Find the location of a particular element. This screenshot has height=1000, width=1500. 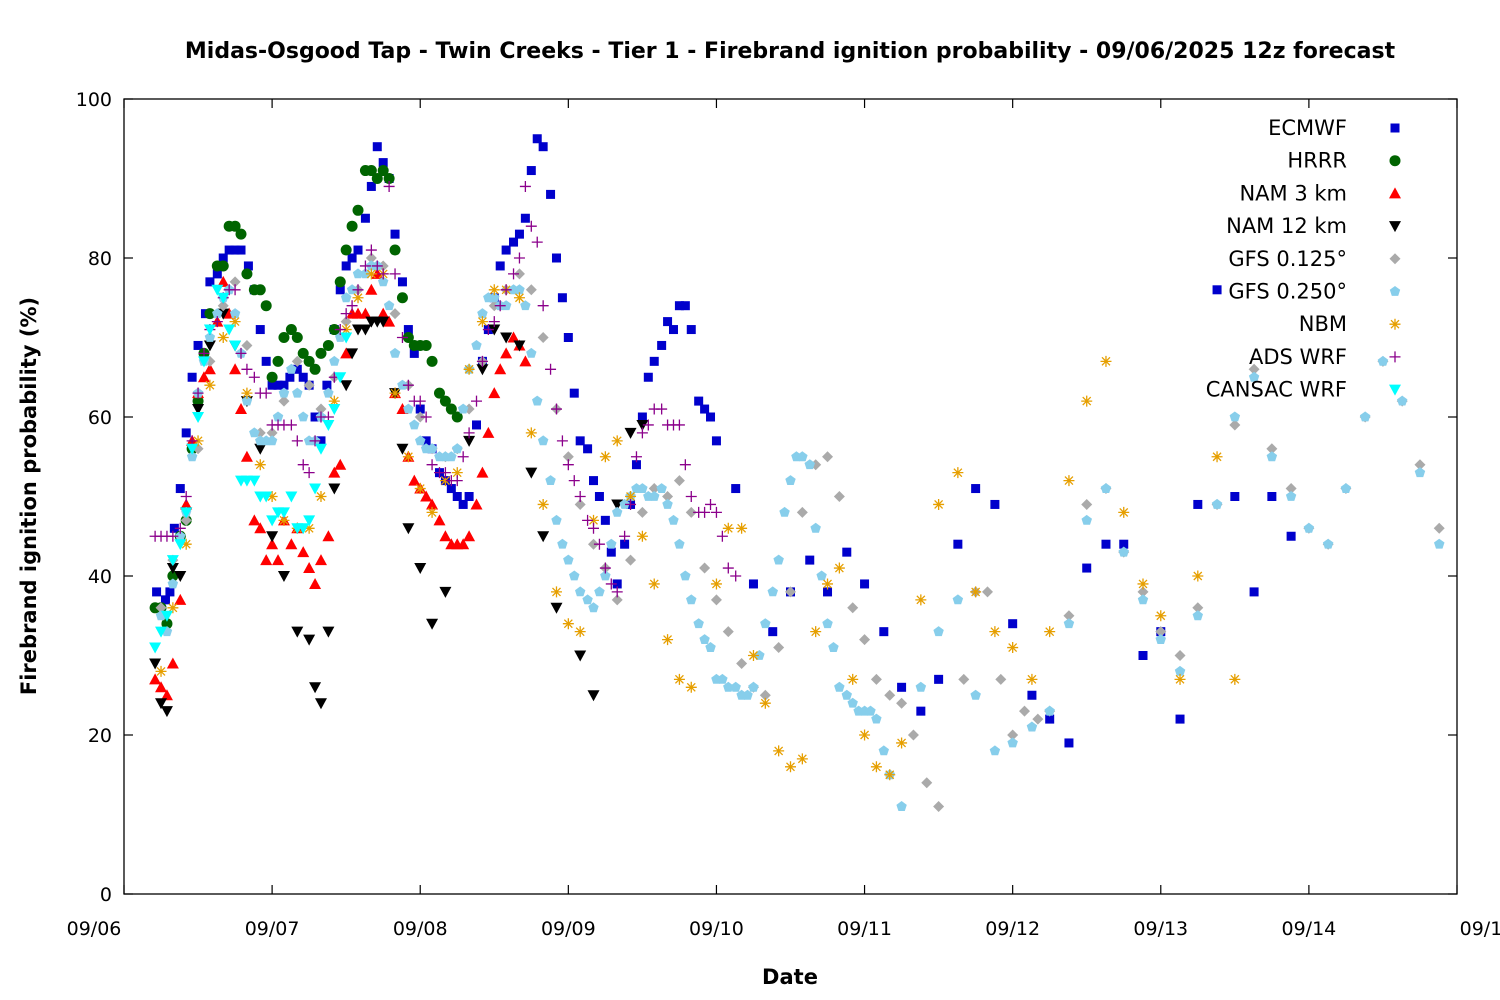

legend-label: GFS 0.250° is located at coordinates (1287, 292).